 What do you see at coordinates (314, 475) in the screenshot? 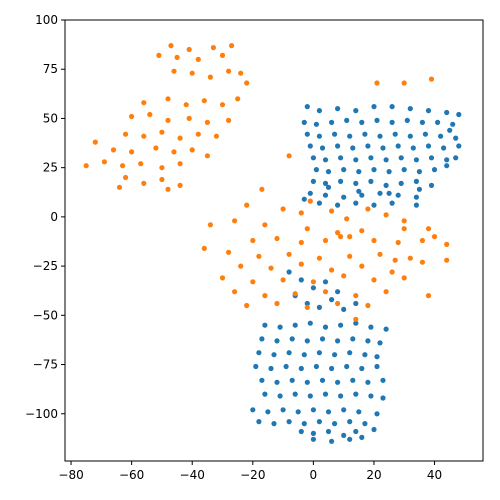
I see `x-tick-label: 0` at bounding box center [314, 475].